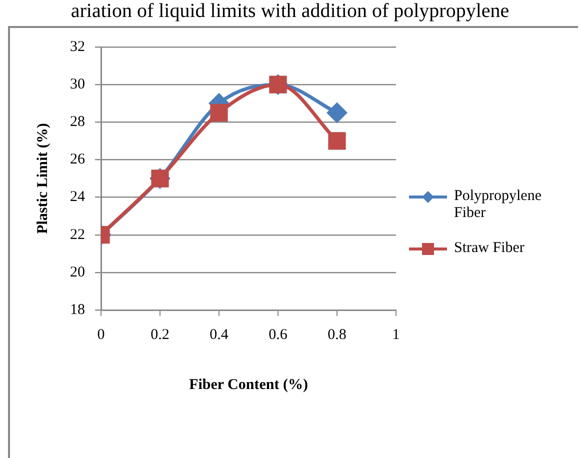 The image size is (580, 458). Describe the element at coordinates (78, 160) in the screenshot. I see `y-tick-label: 26` at that location.